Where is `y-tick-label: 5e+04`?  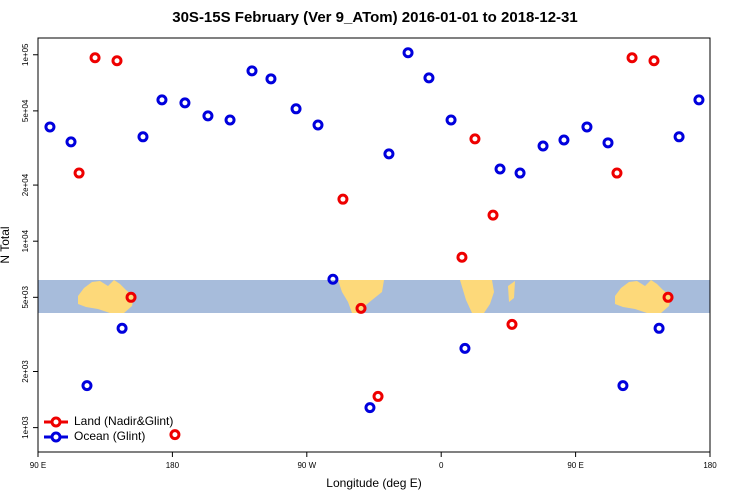
y-tick-label: 5e+04 is located at coordinates (25, 110).